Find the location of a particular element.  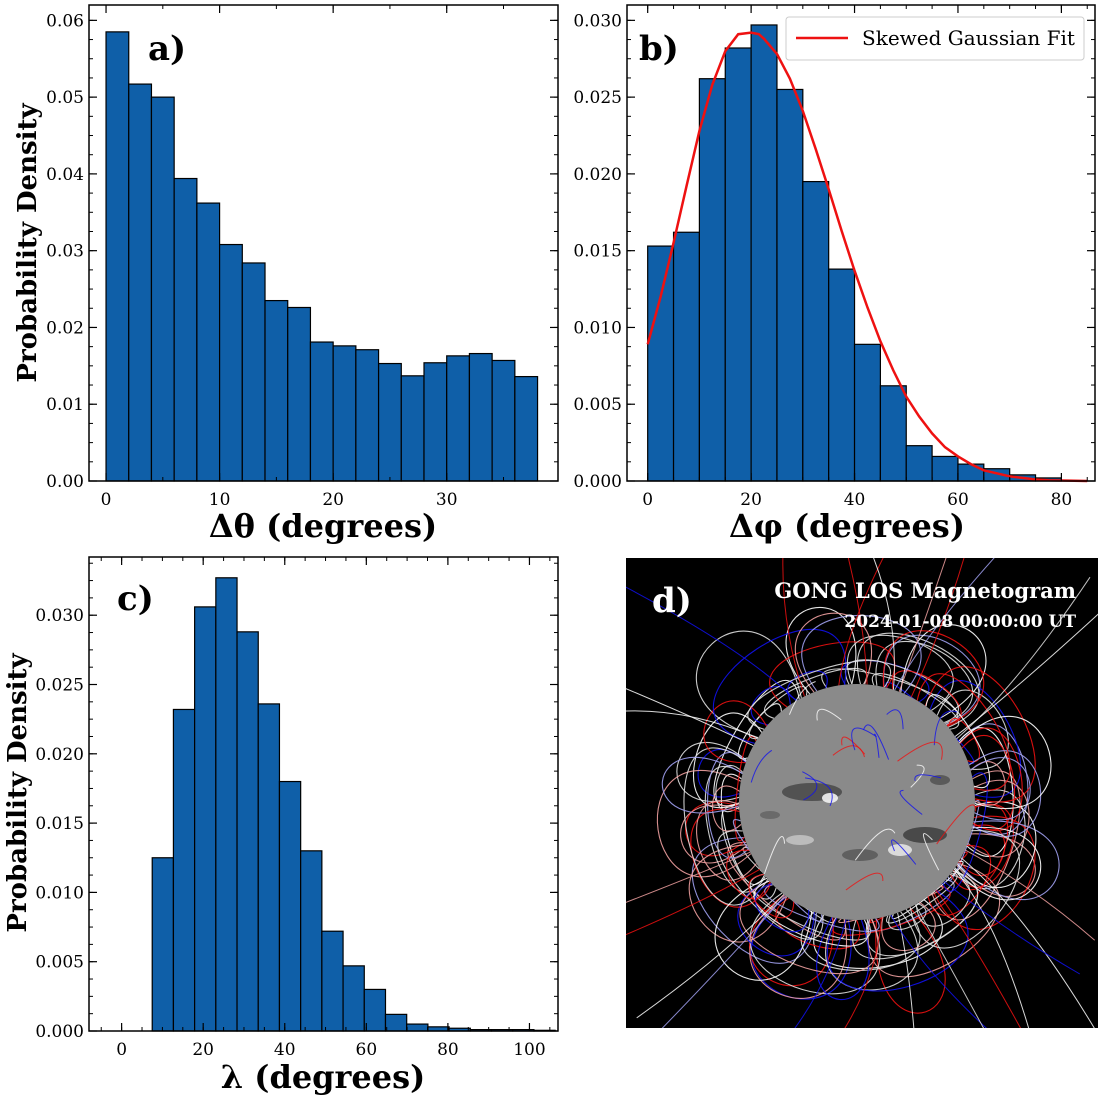

x-tick-label: 40 is located at coordinates (285, 1050).